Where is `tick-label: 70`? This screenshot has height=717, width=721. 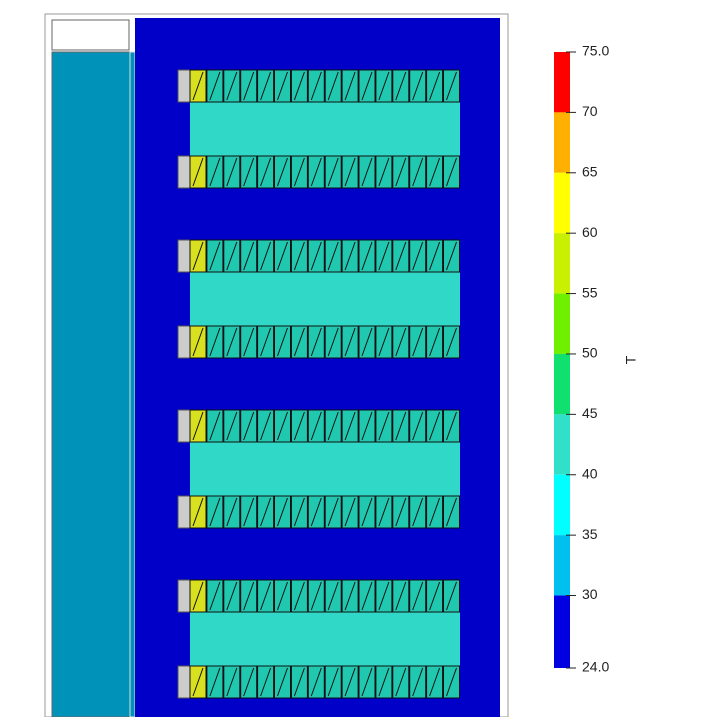
tick-label: 70 is located at coordinates (590, 111).